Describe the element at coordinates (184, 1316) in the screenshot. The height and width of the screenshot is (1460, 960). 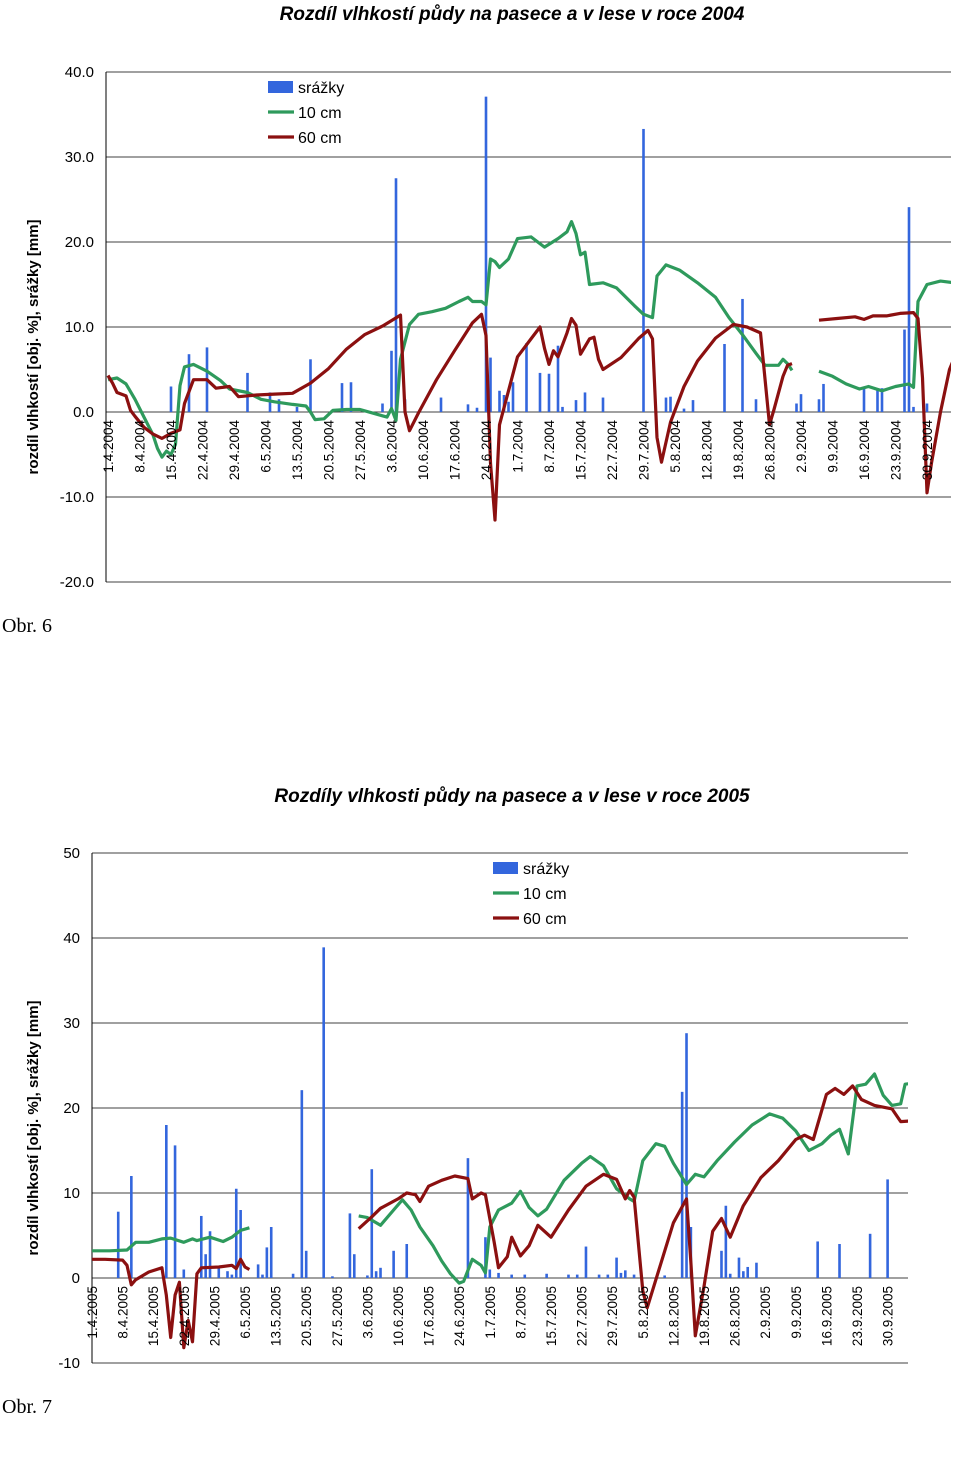
I see `x-tick-label: 22.4.2005` at that location.